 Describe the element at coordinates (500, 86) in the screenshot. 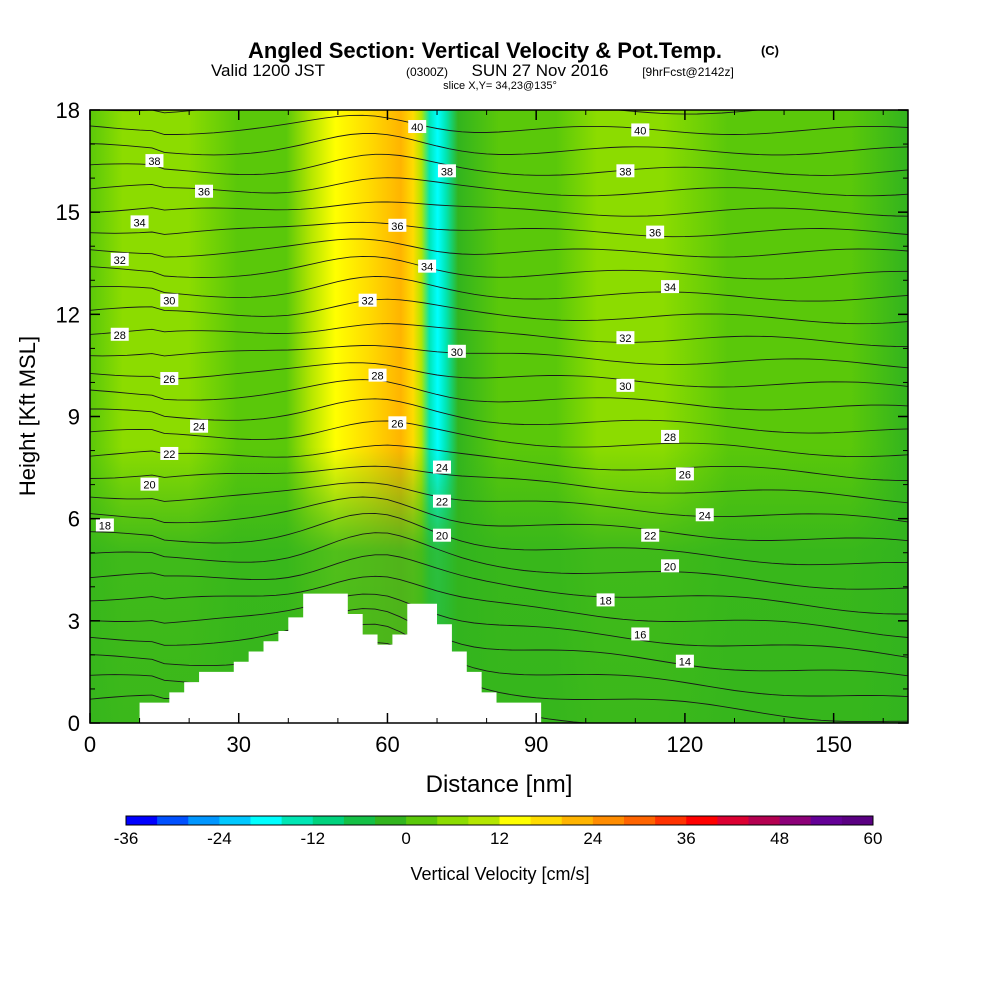

I see `slice-info: slice X,Y= 34,23@135°` at that location.